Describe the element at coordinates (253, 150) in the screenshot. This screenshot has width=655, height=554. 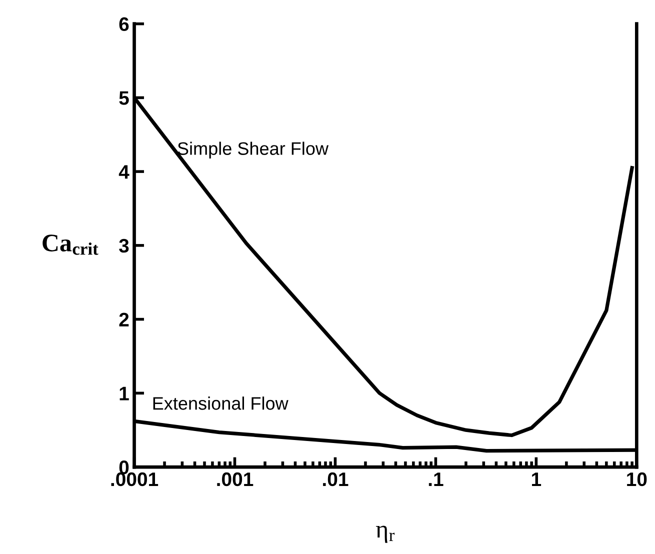
I see `annotation: Simple Shear Flow` at that location.